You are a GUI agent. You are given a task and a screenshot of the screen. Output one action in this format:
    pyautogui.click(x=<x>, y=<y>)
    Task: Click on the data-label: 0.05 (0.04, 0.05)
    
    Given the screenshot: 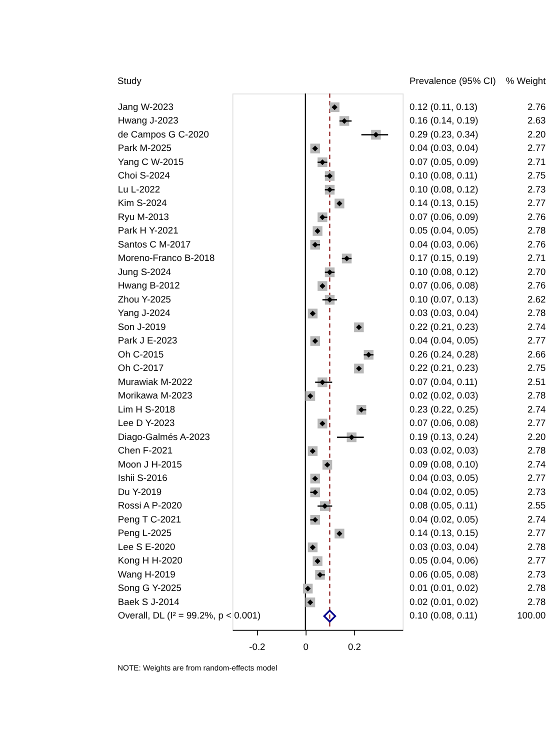 What is the action you would take?
    pyautogui.click(x=444, y=231)
    